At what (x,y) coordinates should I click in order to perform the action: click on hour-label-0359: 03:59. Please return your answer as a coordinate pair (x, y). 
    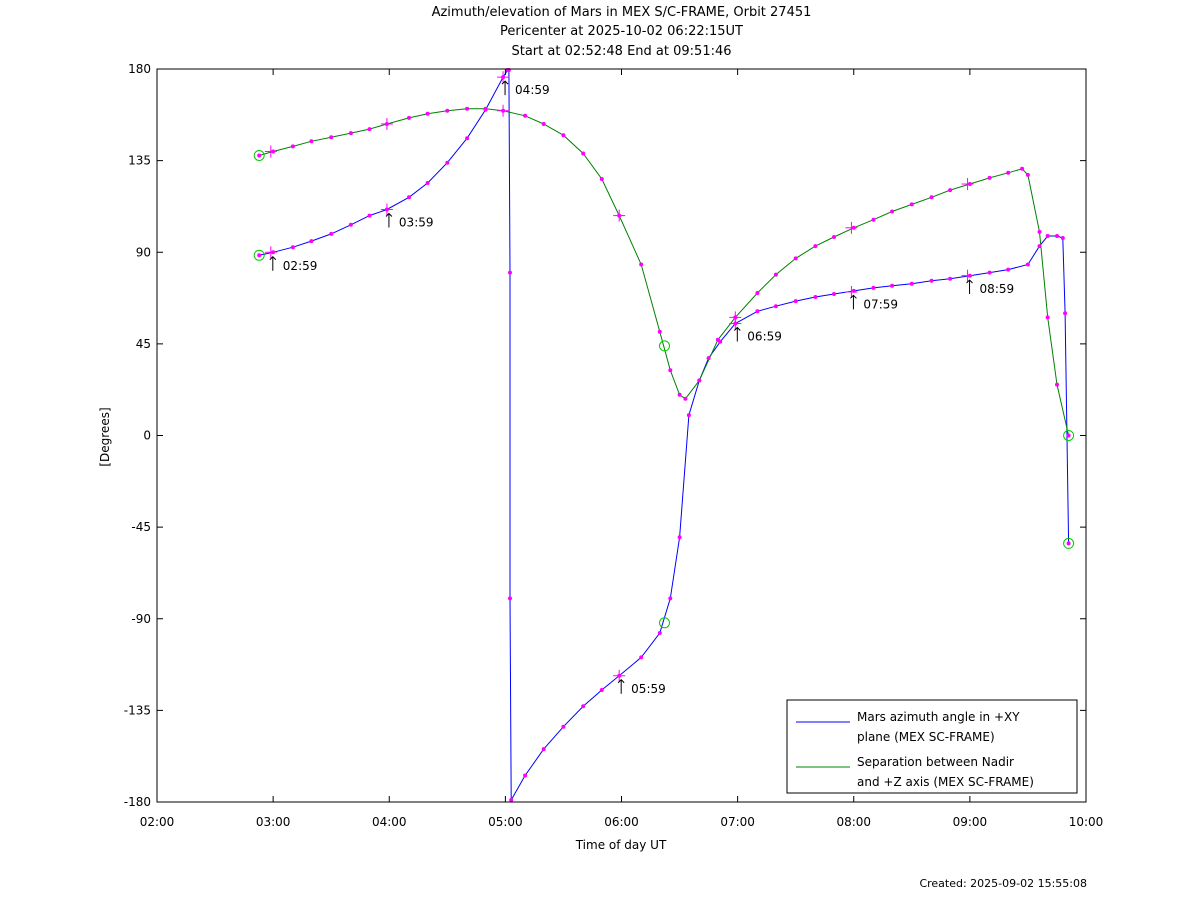
    Looking at the image, I should click on (410, 221).